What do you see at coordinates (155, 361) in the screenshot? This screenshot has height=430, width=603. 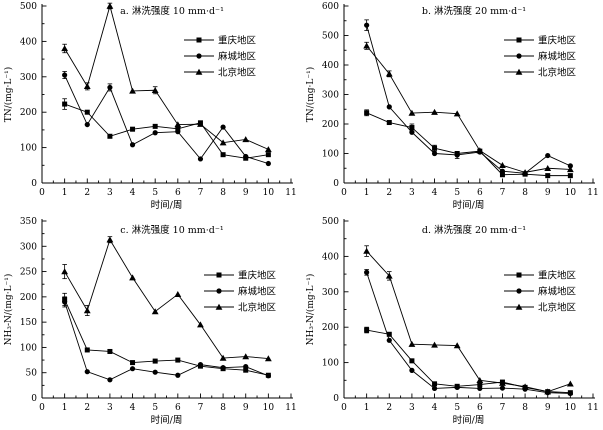 I see `data-point-chongqing-week5` at bounding box center [155, 361].